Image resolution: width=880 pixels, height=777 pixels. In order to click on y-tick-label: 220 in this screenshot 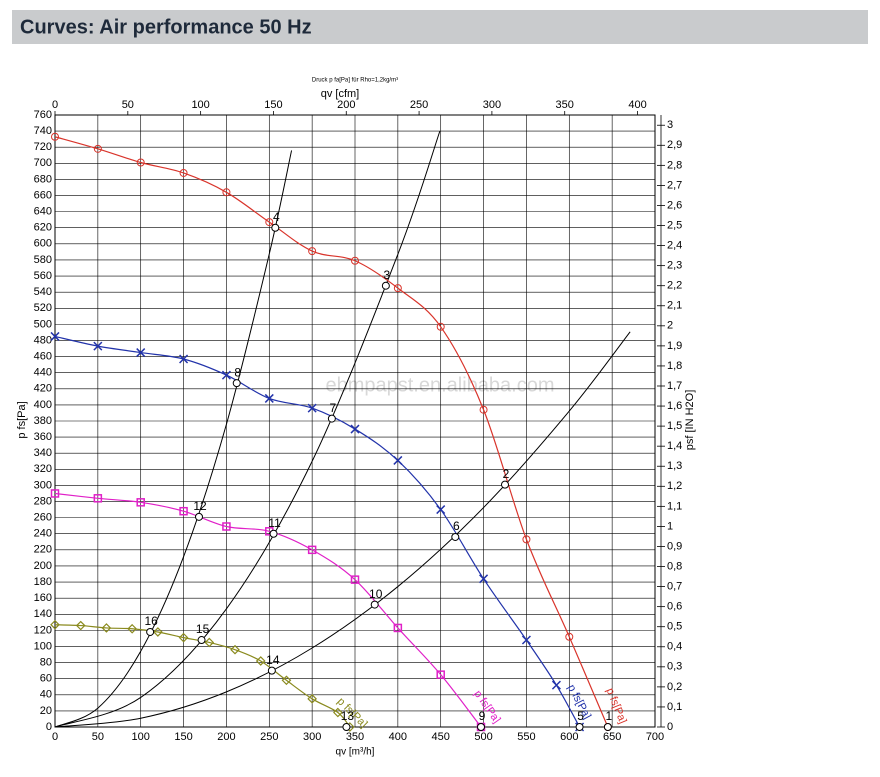, I will do `click(43, 550)`.